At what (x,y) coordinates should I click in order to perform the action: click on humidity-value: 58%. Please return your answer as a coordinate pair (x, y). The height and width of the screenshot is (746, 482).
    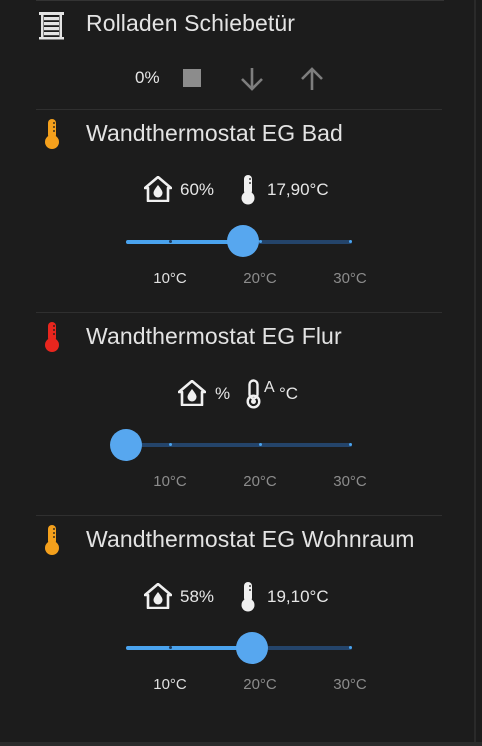
    Looking at the image, I should click on (197, 596).